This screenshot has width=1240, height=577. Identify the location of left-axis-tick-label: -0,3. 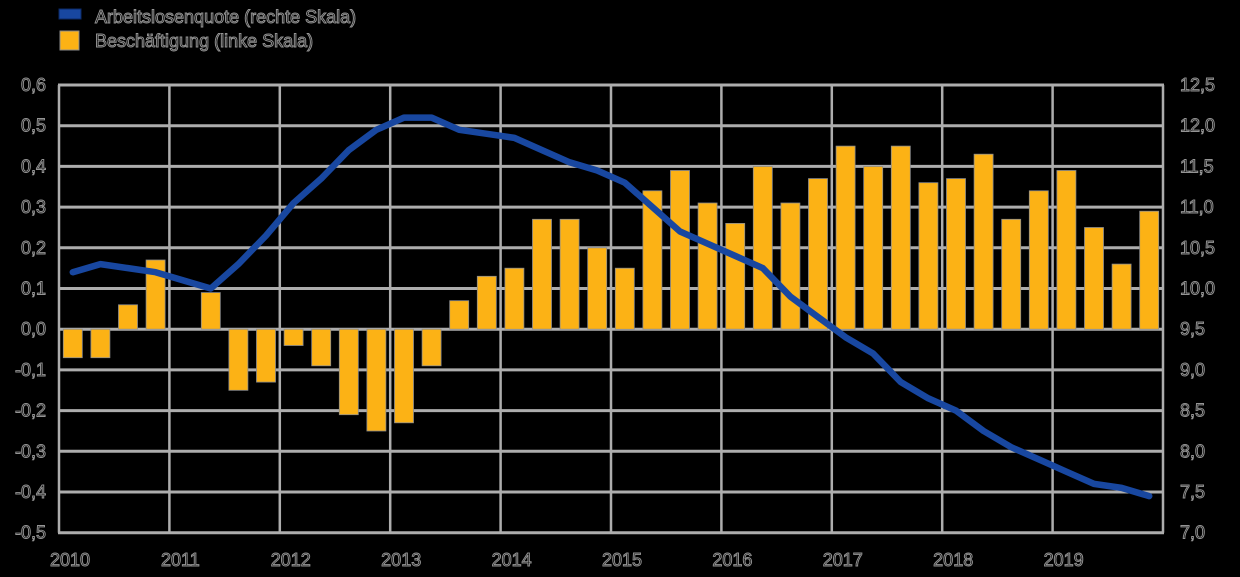
(30, 451).